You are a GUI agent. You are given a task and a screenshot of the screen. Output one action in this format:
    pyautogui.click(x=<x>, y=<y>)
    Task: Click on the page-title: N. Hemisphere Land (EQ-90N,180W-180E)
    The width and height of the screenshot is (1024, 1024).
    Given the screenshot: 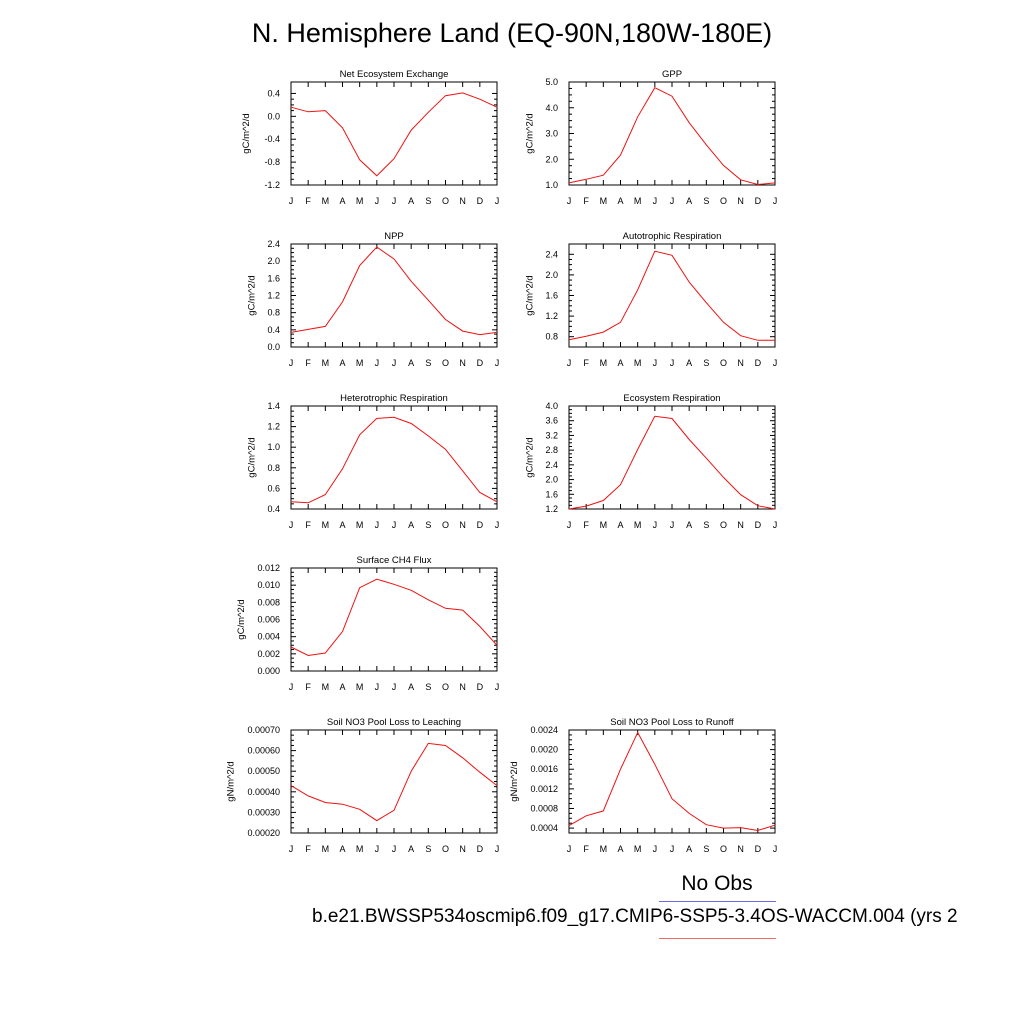 What is the action you would take?
    pyautogui.click(x=512, y=33)
    